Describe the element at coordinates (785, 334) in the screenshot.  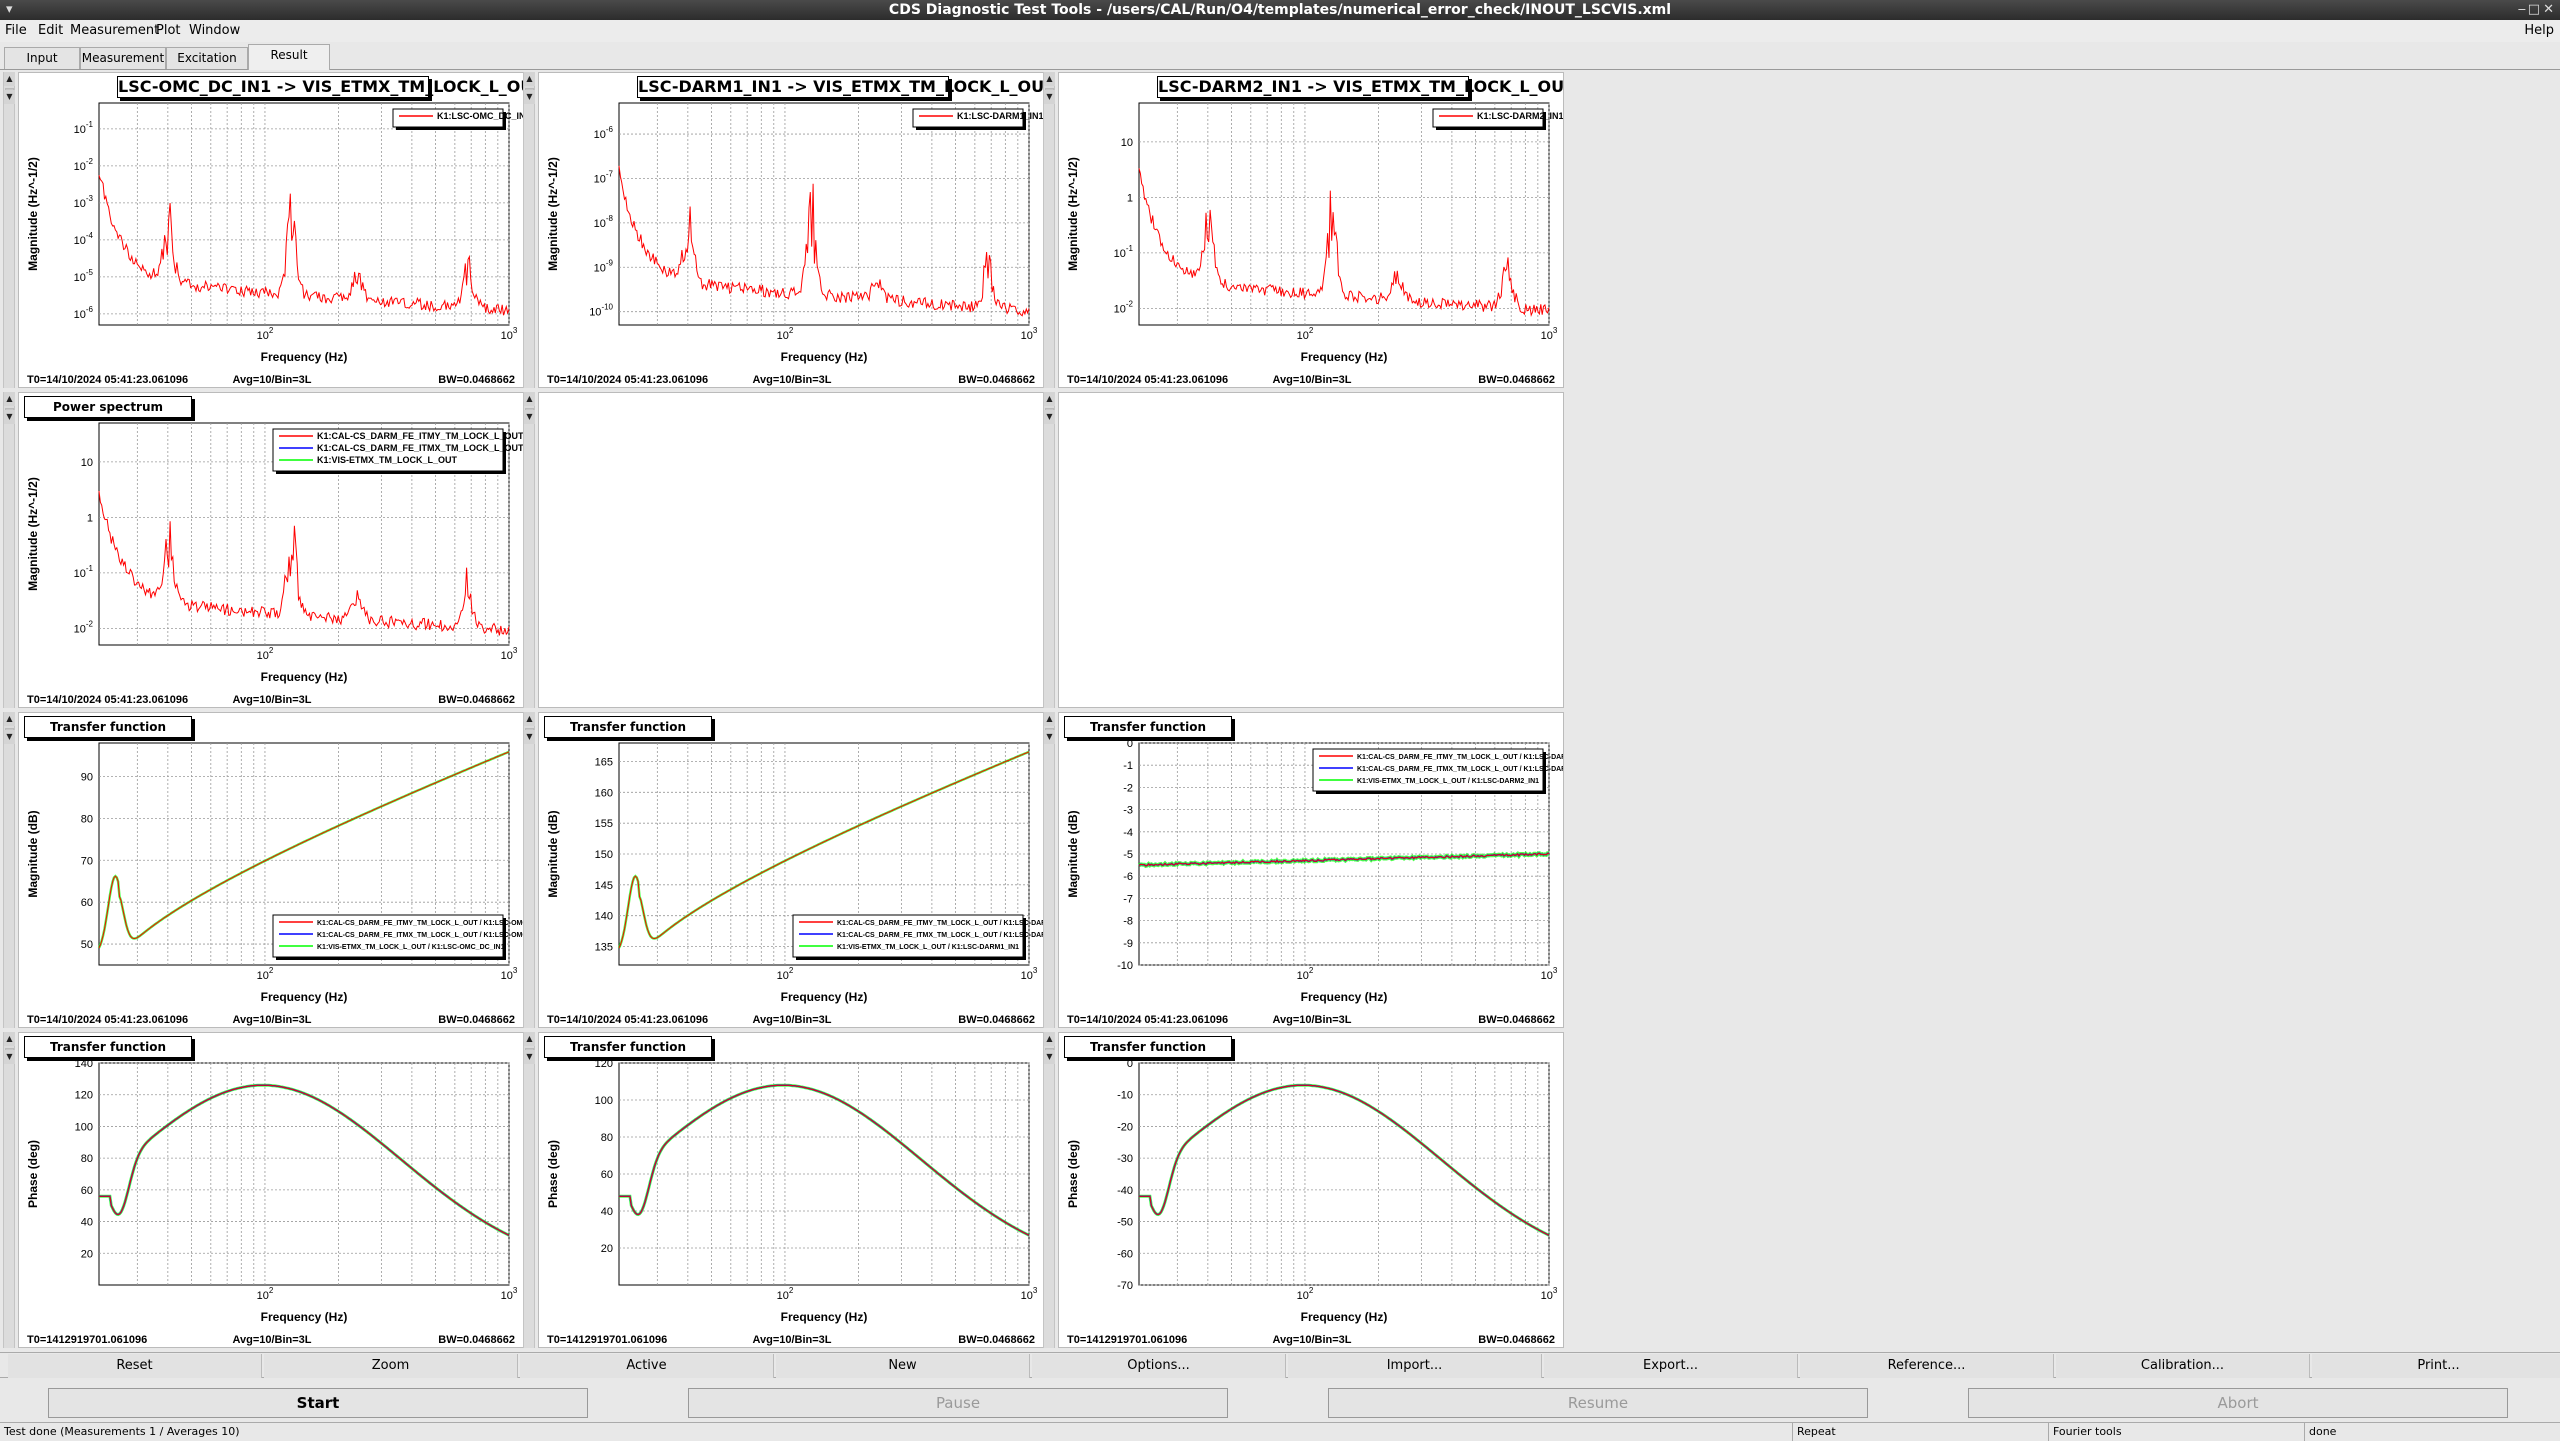
I see `x-tick-label: 102` at that location.